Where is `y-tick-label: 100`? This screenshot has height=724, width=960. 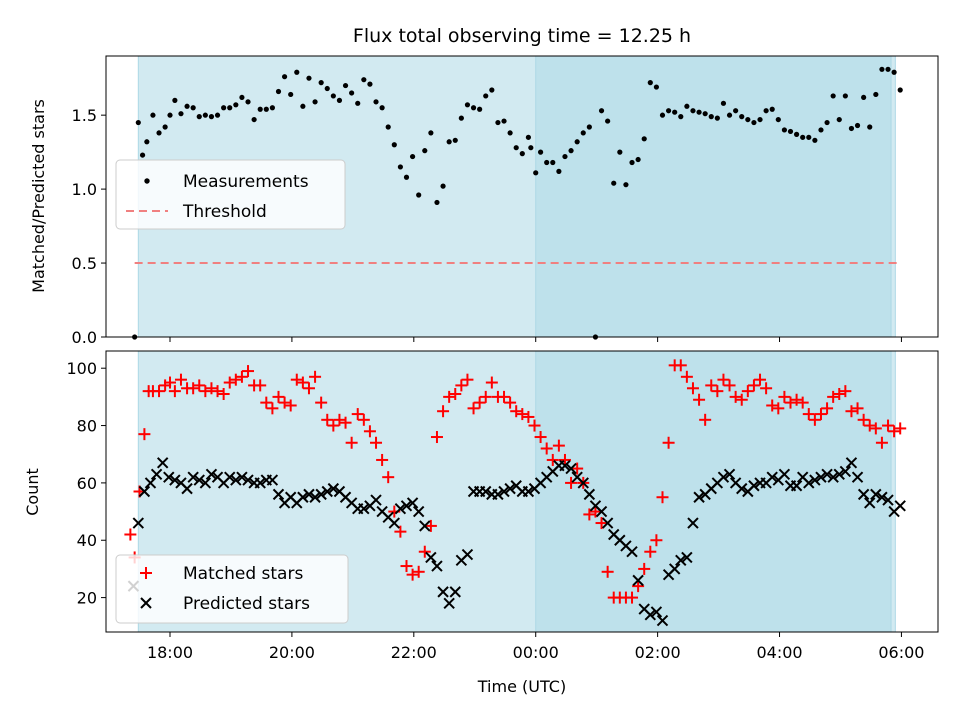 y-tick-label: 100 is located at coordinates (81, 368).